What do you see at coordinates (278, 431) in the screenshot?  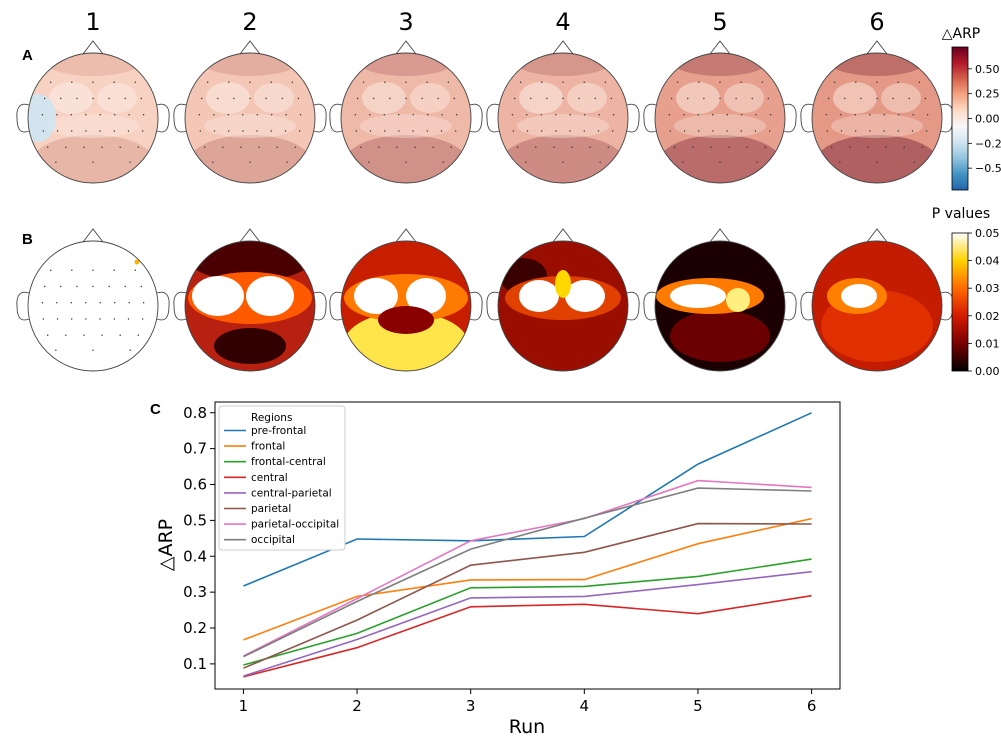 I see `legend-entry: pre-frontal` at bounding box center [278, 431].